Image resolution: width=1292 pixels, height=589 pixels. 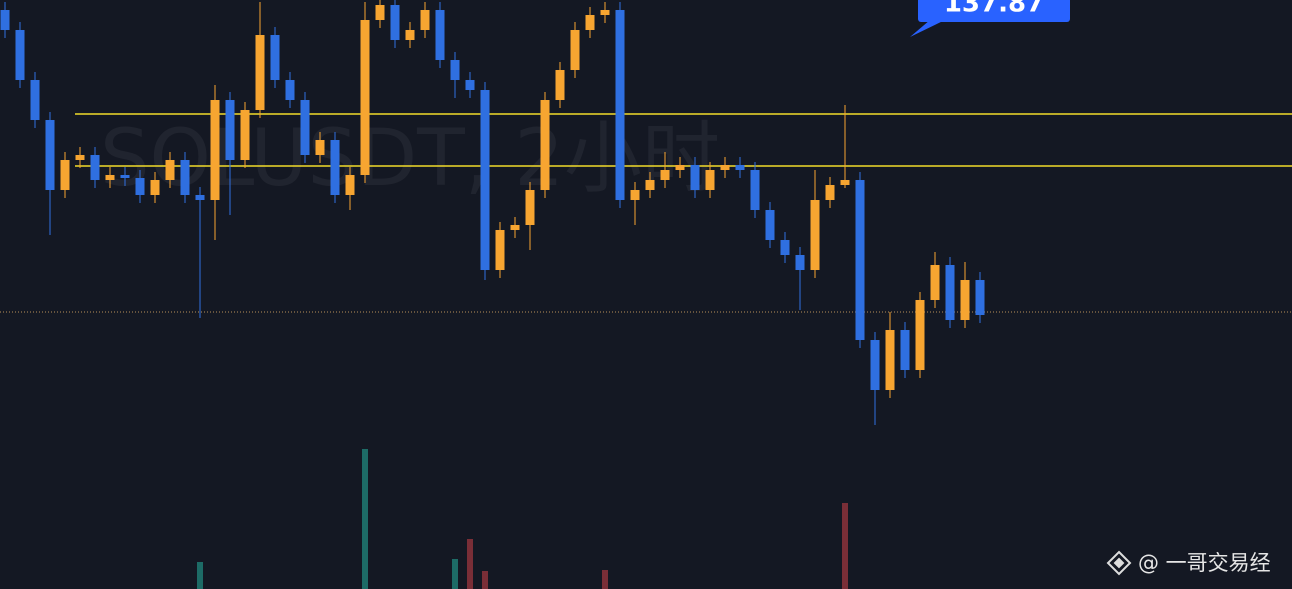 I want to click on footer-logo, so click(x=1119, y=563).